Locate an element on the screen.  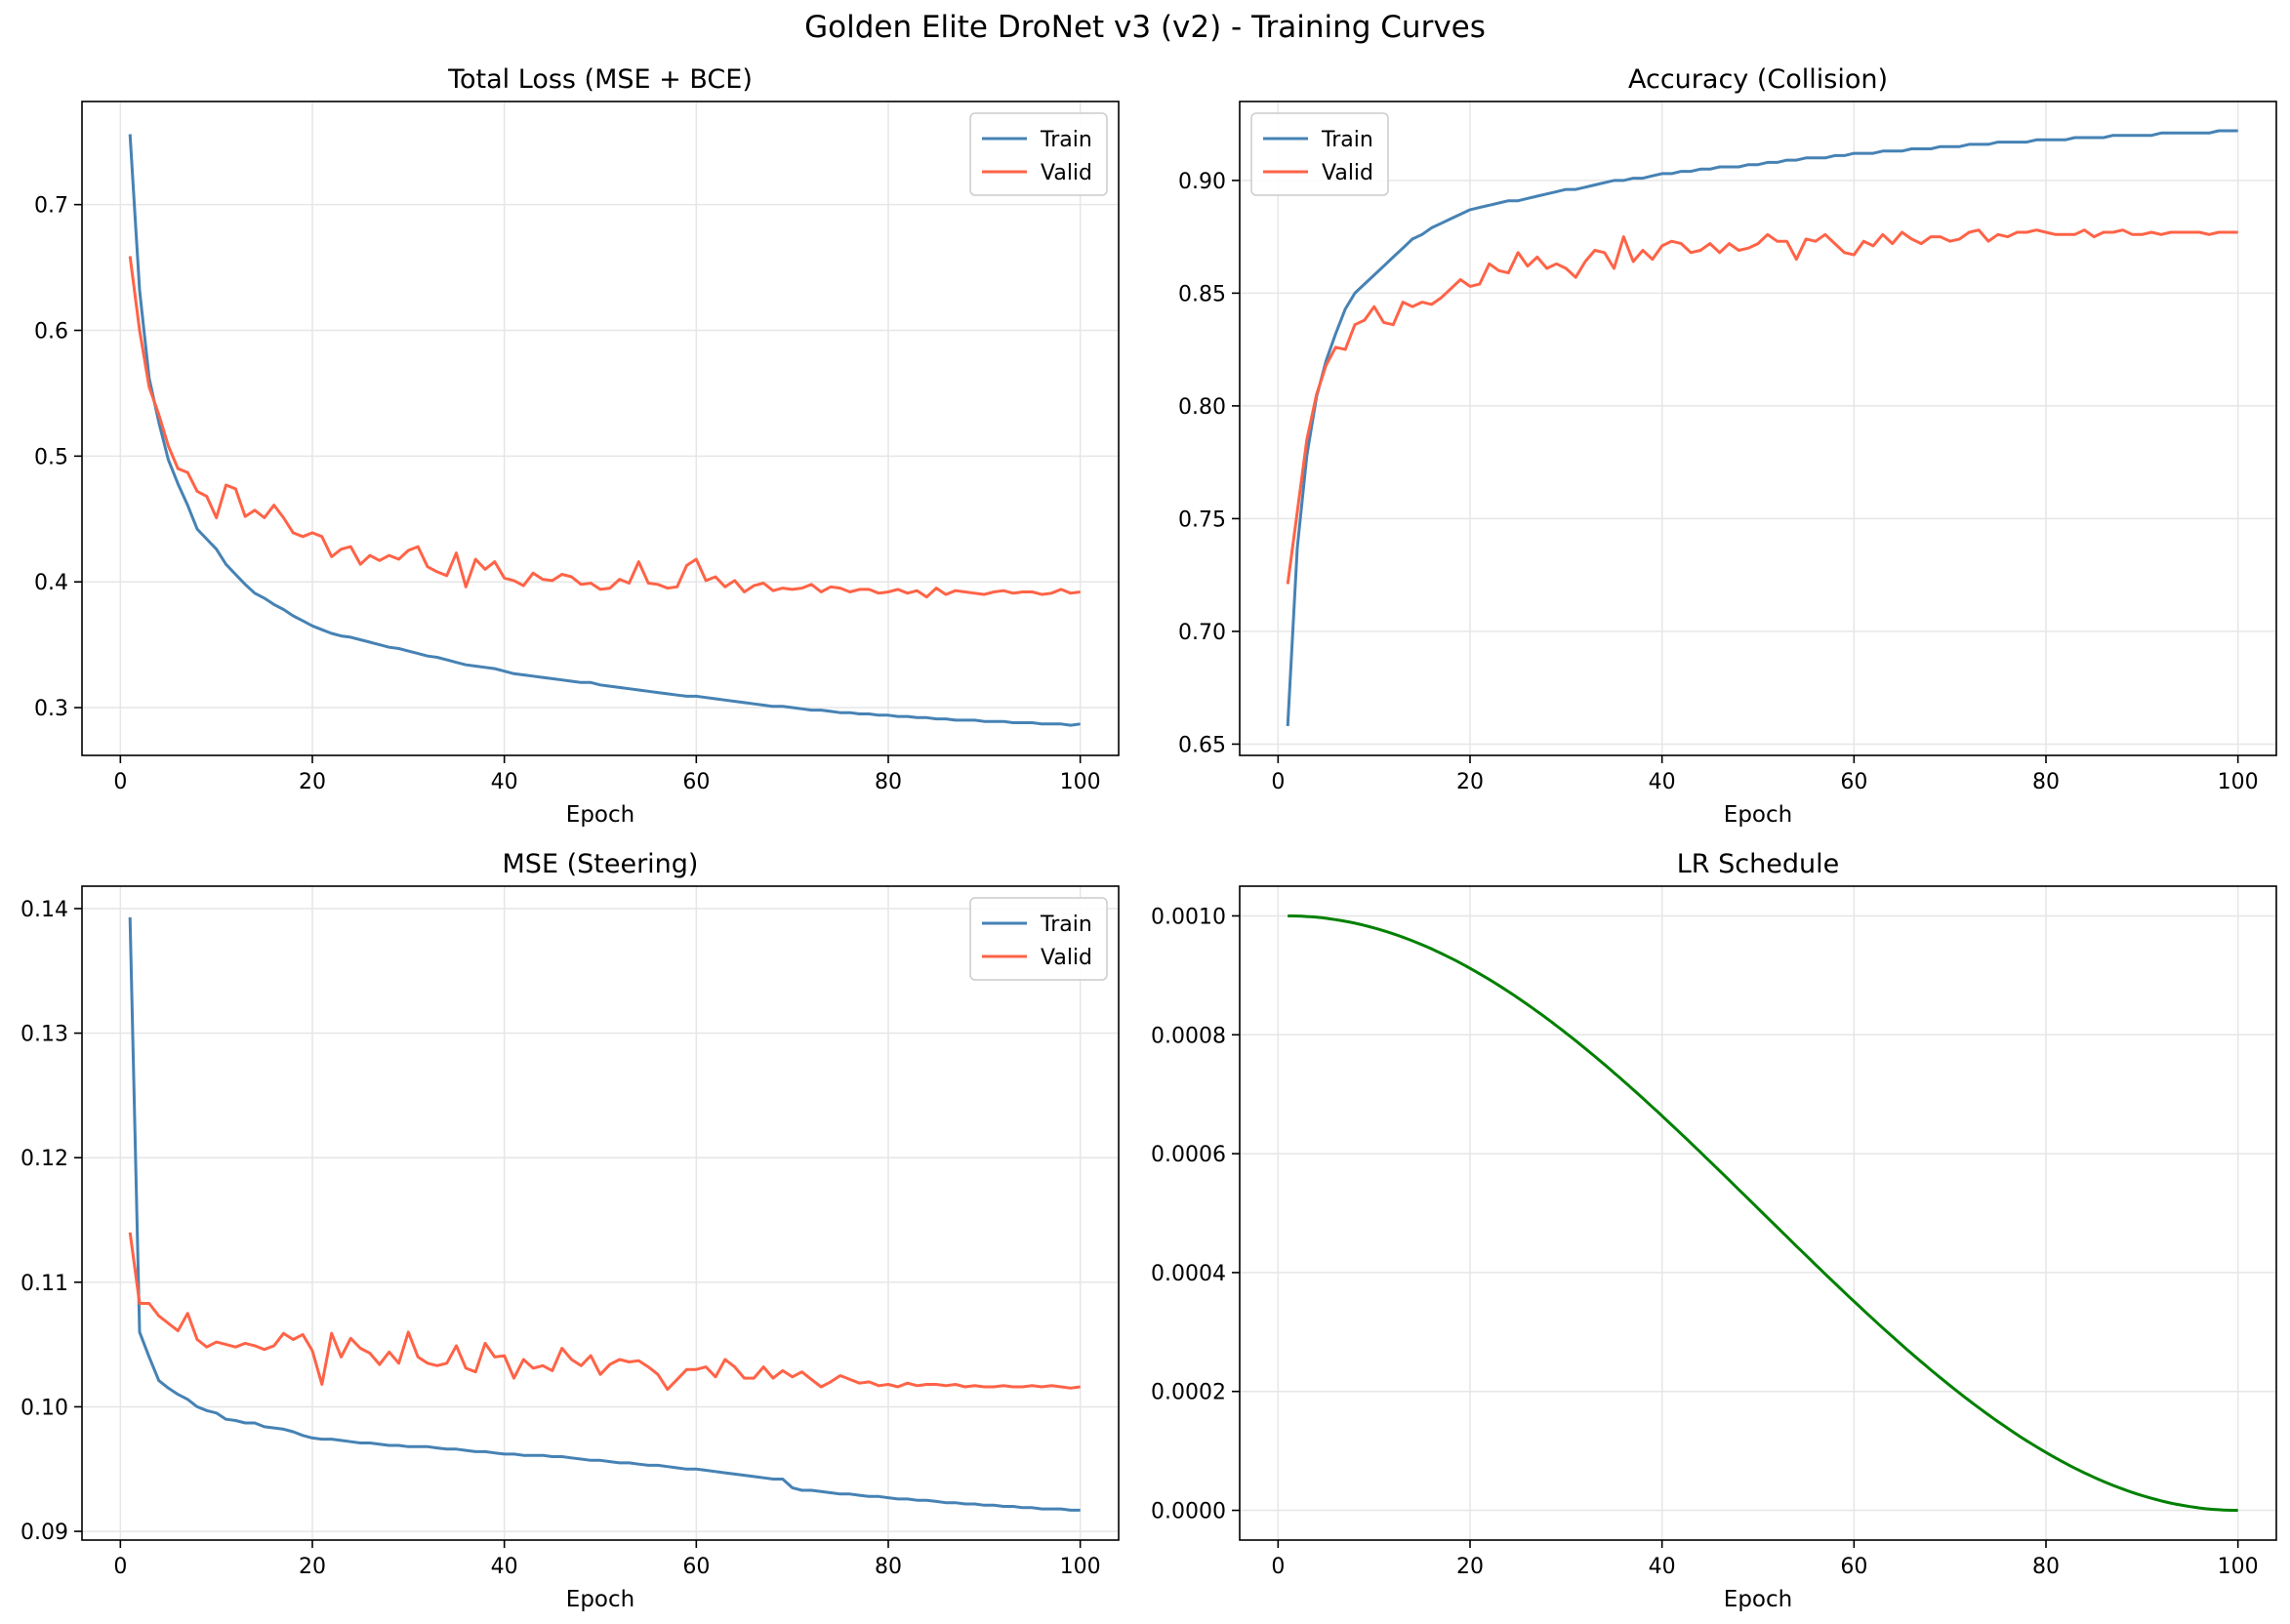
y-tick-label: 0.0004 is located at coordinates (1188, 1274).